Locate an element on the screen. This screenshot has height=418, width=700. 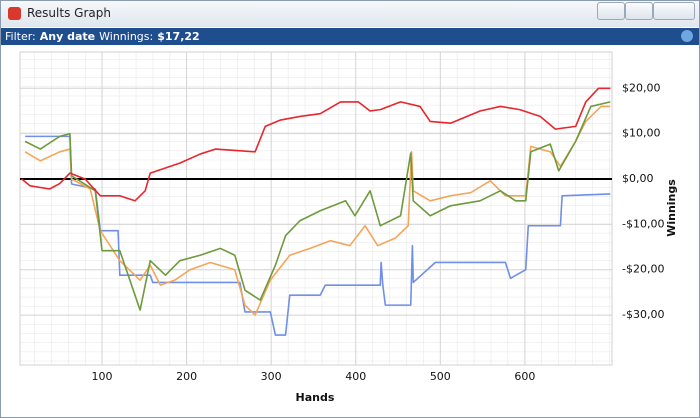
x-tick-label: 300 is located at coordinates (271, 376).